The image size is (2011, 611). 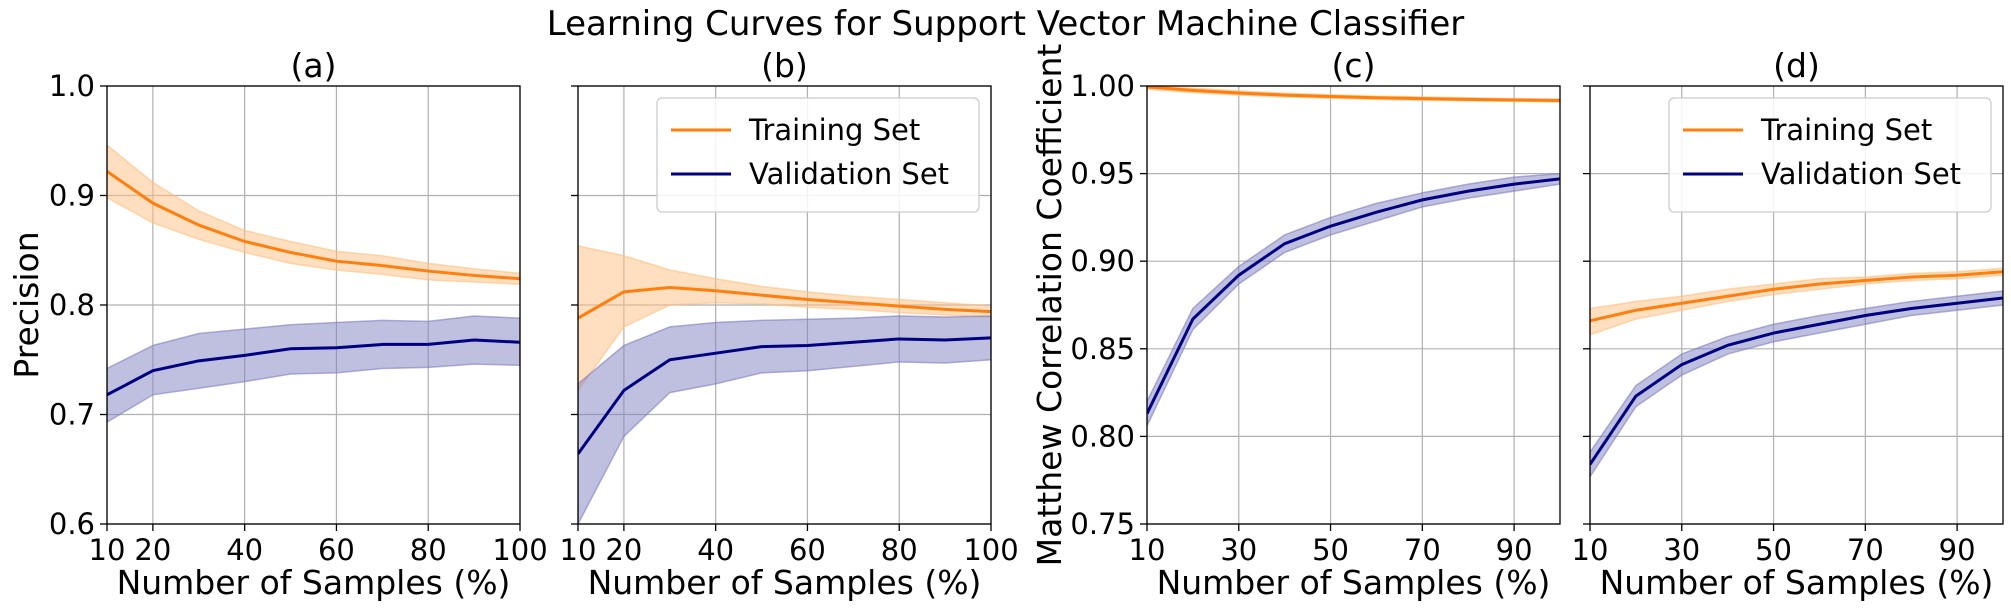 What do you see at coordinates (314, 65) in the screenshot?
I see `panel-title: (a)` at bounding box center [314, 65].